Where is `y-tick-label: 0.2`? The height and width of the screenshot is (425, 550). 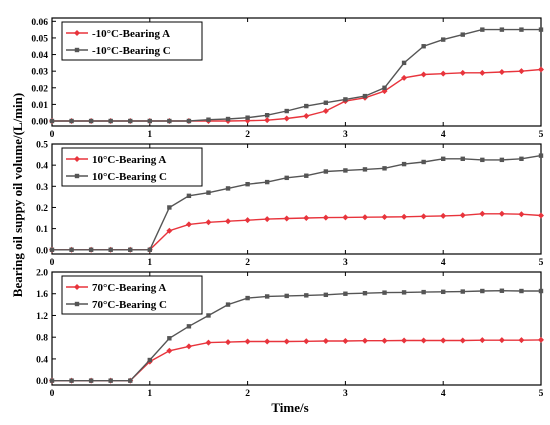
y-tick-label: 0.2 is located at coordinates (42, 209).